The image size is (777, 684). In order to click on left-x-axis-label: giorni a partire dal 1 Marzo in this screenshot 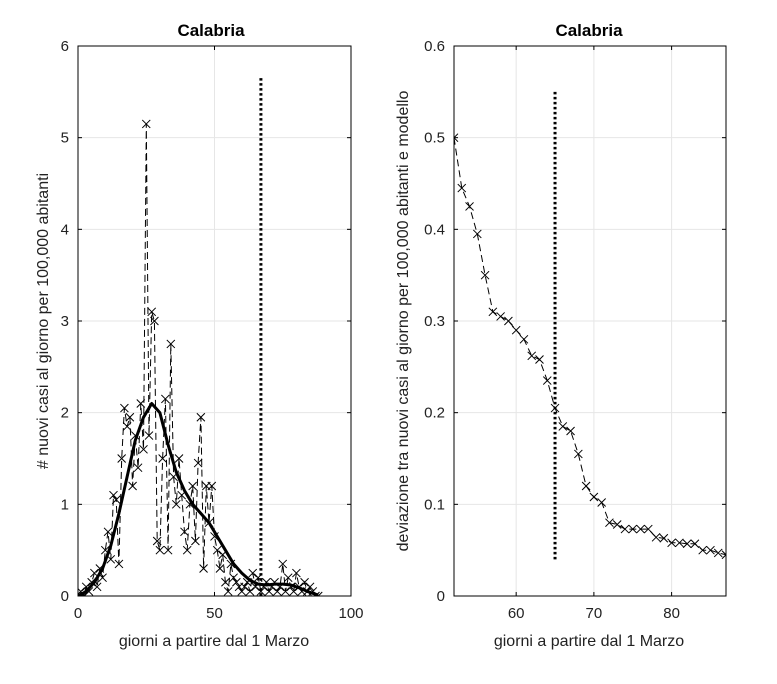, I will do `click(214, 641)`.